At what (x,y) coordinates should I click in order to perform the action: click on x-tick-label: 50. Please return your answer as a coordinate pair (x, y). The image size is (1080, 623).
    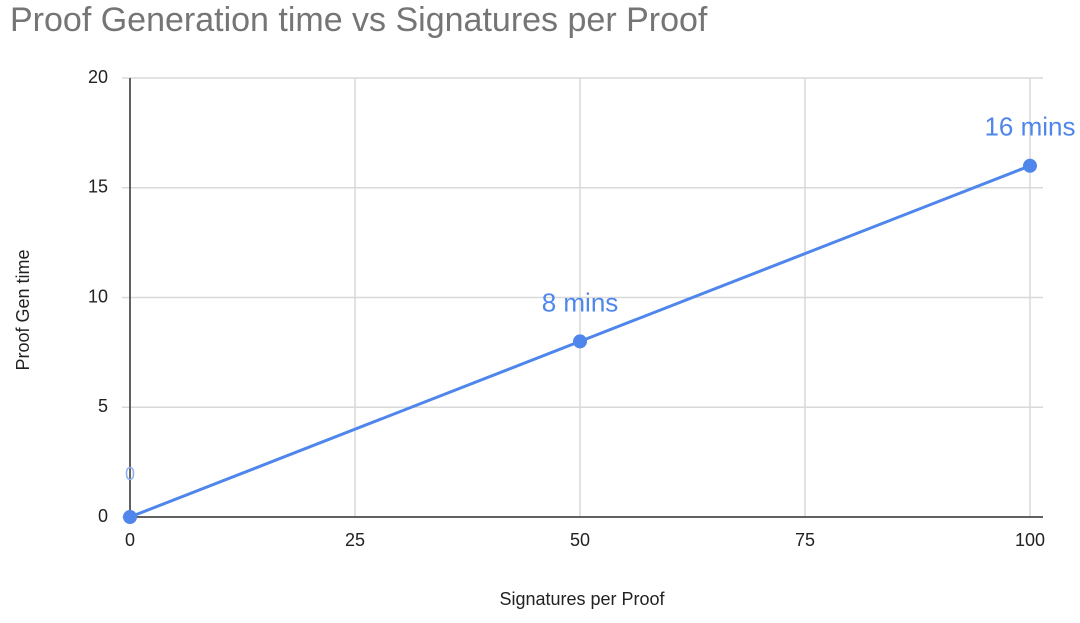
    Looking at the image, I should click on (580, 540).